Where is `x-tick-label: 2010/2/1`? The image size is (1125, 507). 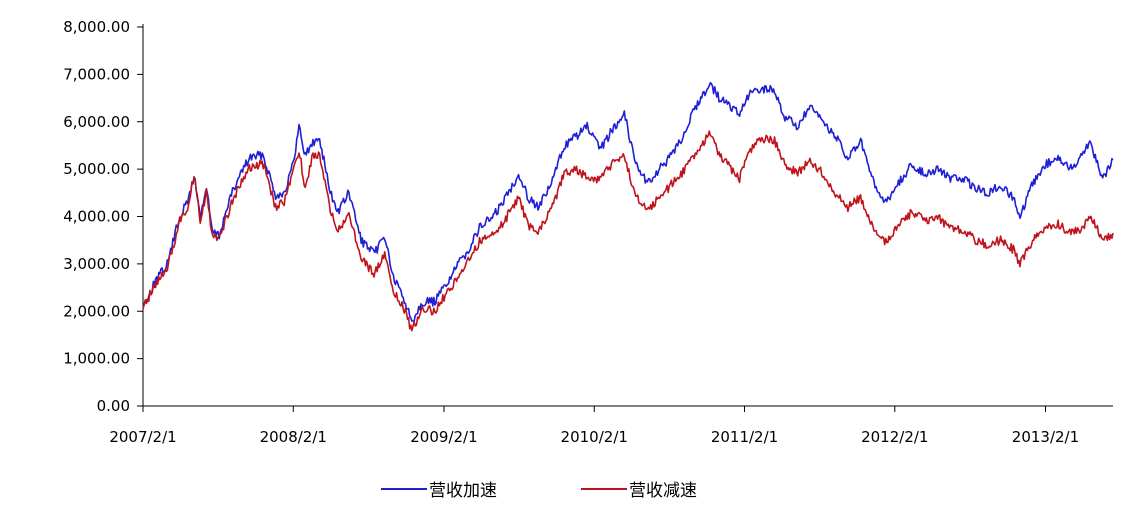
x-tick-label: 2010/2/1 is located at coordinates (594, 437).